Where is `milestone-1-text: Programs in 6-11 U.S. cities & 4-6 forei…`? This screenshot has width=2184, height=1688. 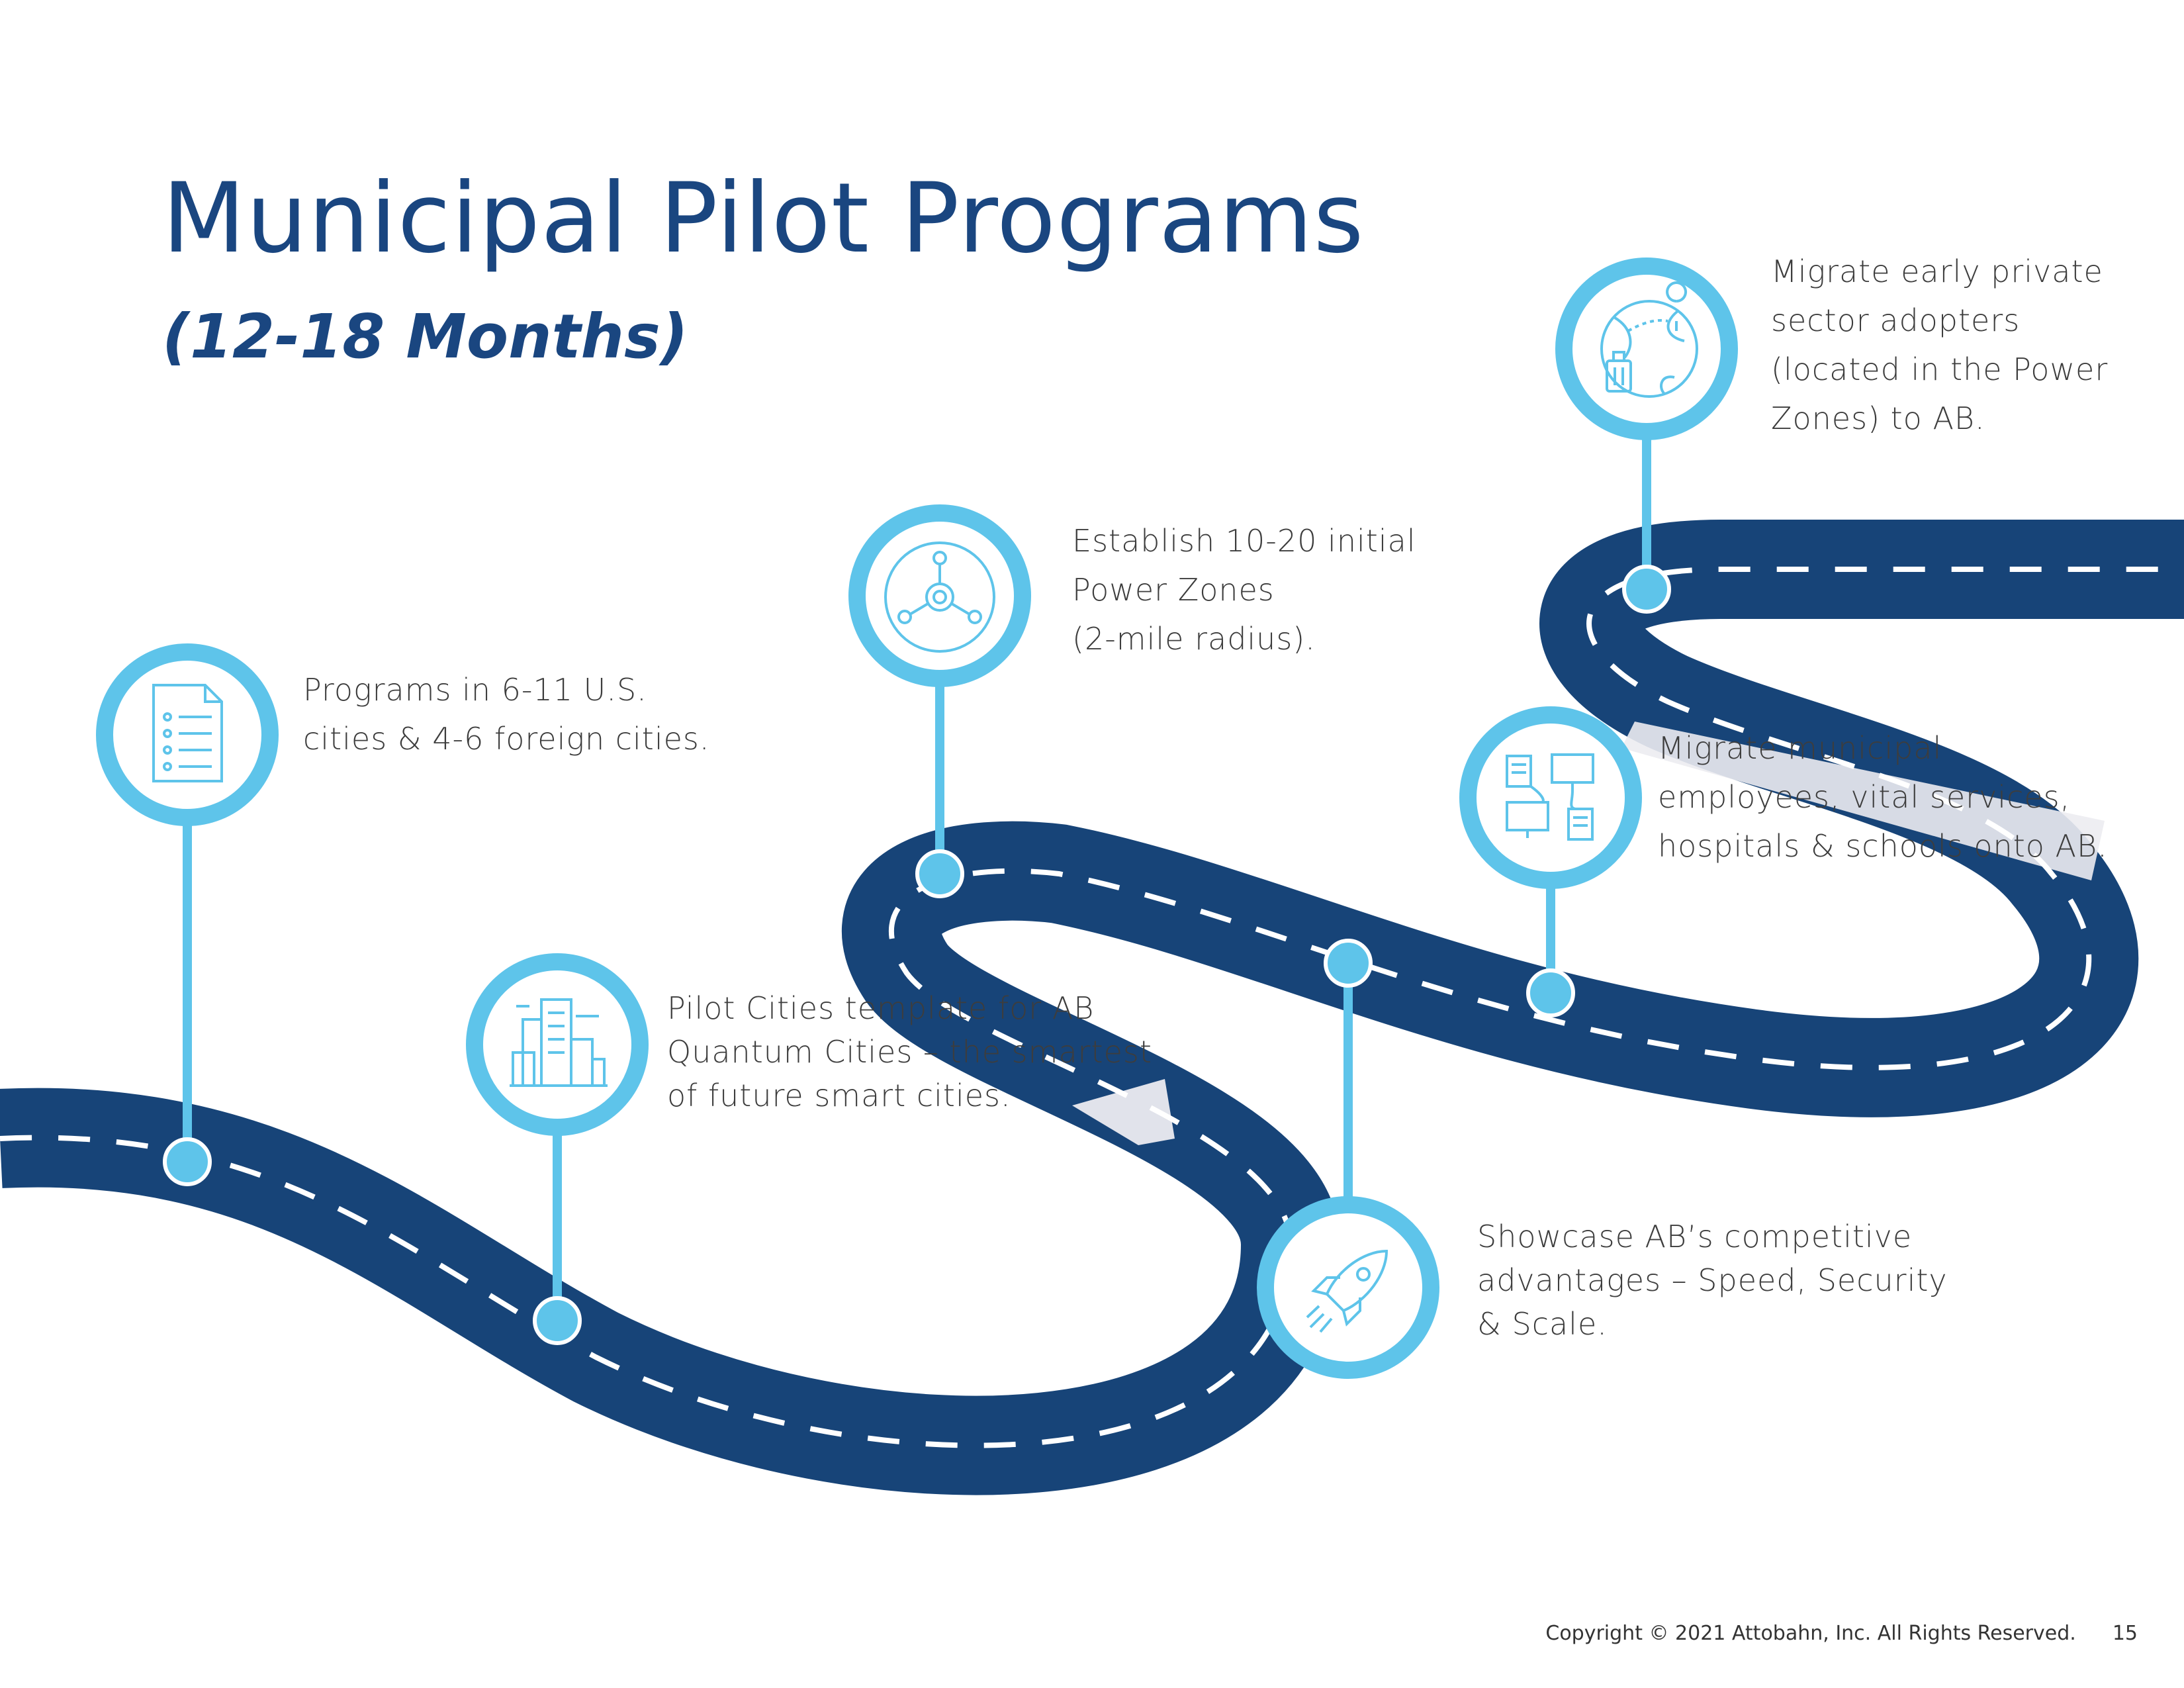 milestone-1-text: Programs in 6-11 U.S. cities & 4-6 forei… is located at coordinates (506, 714).